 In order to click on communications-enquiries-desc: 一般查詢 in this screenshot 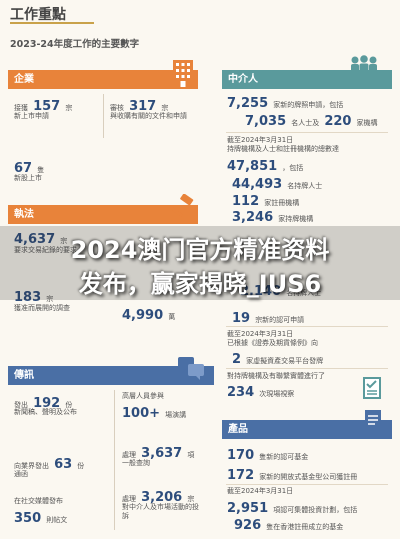, I will do `click(136, 463)`.